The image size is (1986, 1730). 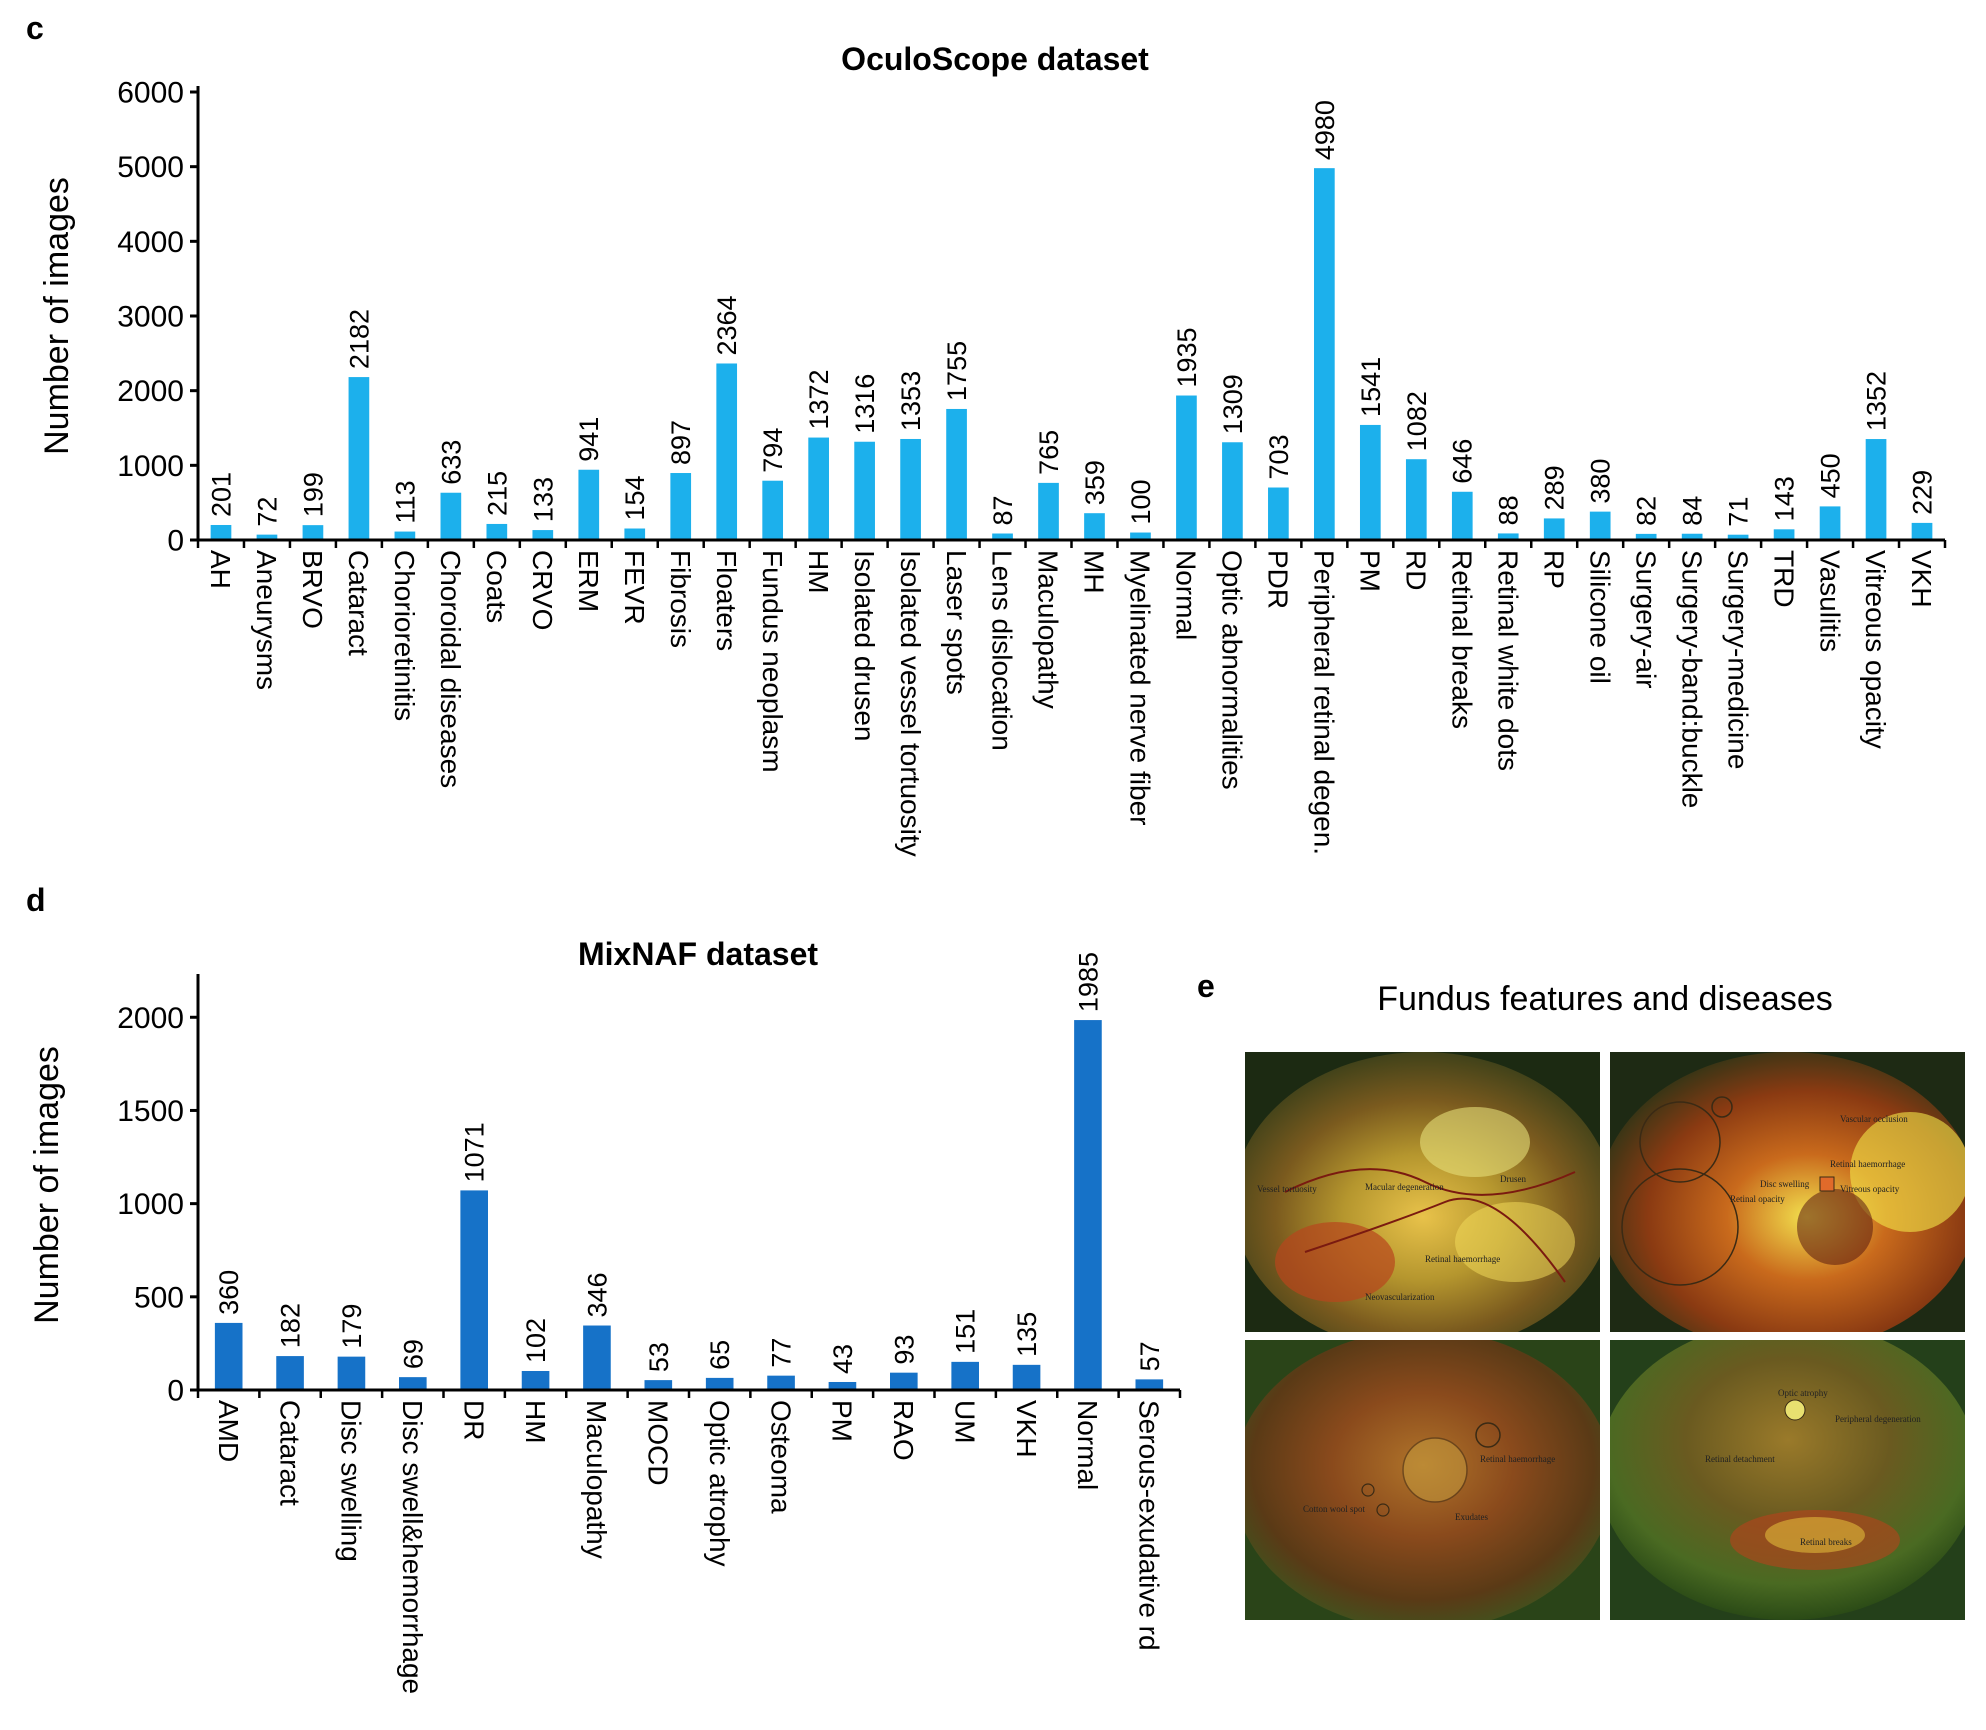 I want to click on bar-value-label: 65, so click(x=720, y=1355).